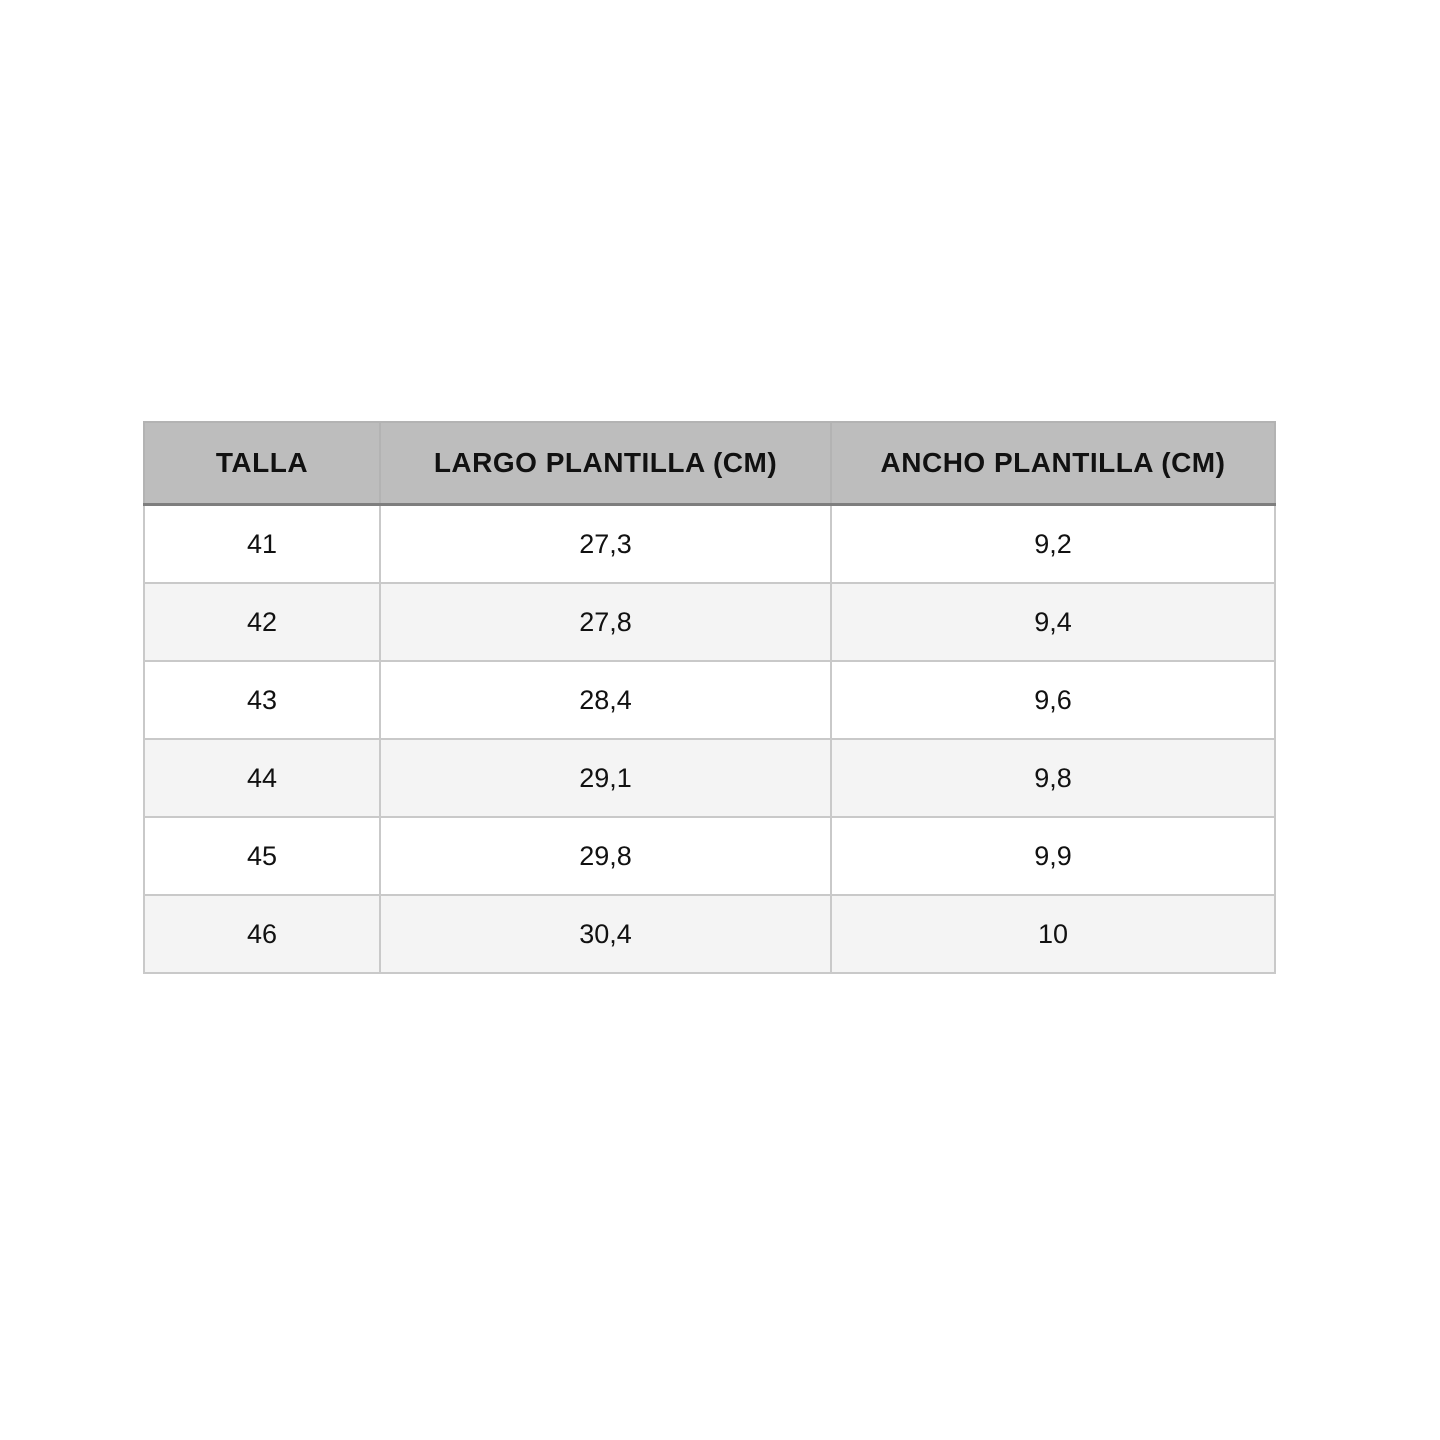 This screenshot has height=1440, width=1440. What do you see at coordinates (605, 778) in the screenshot?
I see `cell-largo: 29,1` at bounding box center [605, 778].